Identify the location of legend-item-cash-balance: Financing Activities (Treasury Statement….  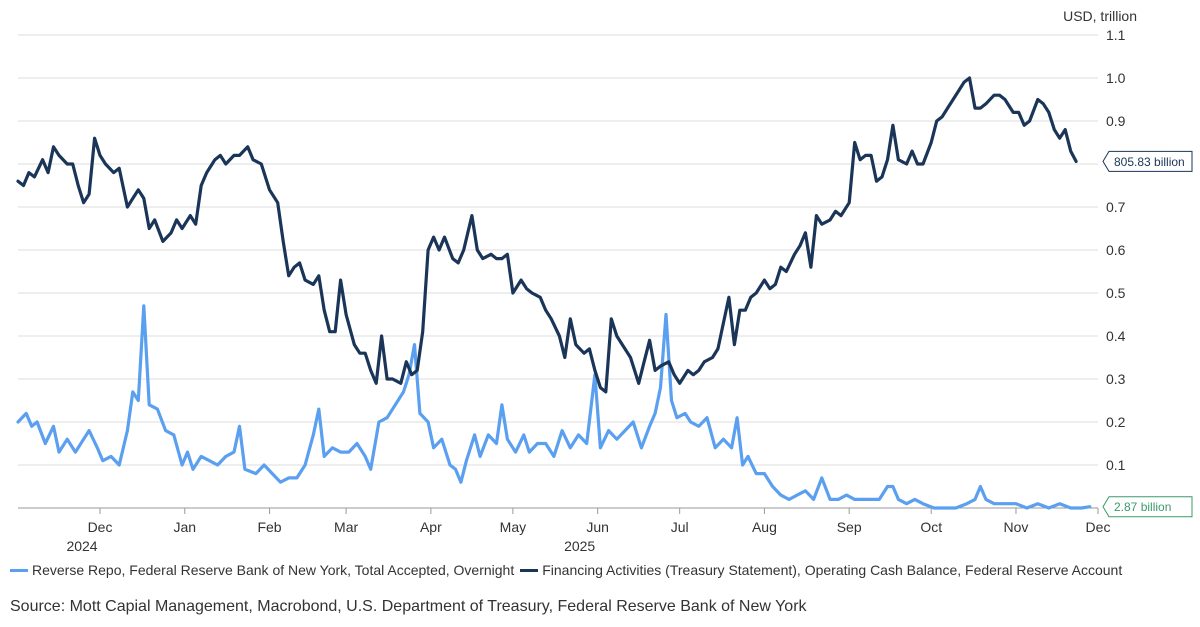
(821, 570).